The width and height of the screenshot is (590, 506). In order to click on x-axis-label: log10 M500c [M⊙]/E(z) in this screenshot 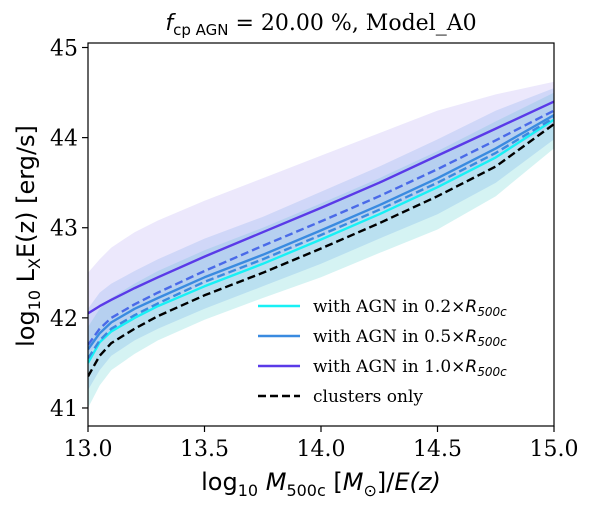, I will do `click(321, 484)`.